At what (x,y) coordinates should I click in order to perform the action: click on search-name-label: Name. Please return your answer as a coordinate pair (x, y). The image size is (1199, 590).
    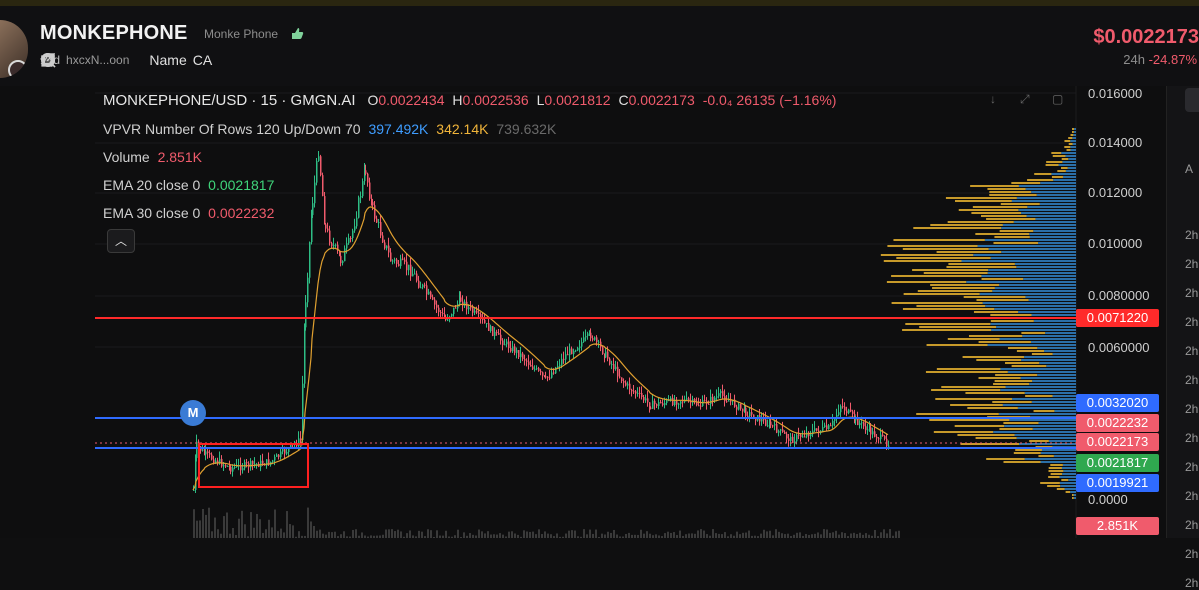
    Looking at the image, I should click on (168, 60).